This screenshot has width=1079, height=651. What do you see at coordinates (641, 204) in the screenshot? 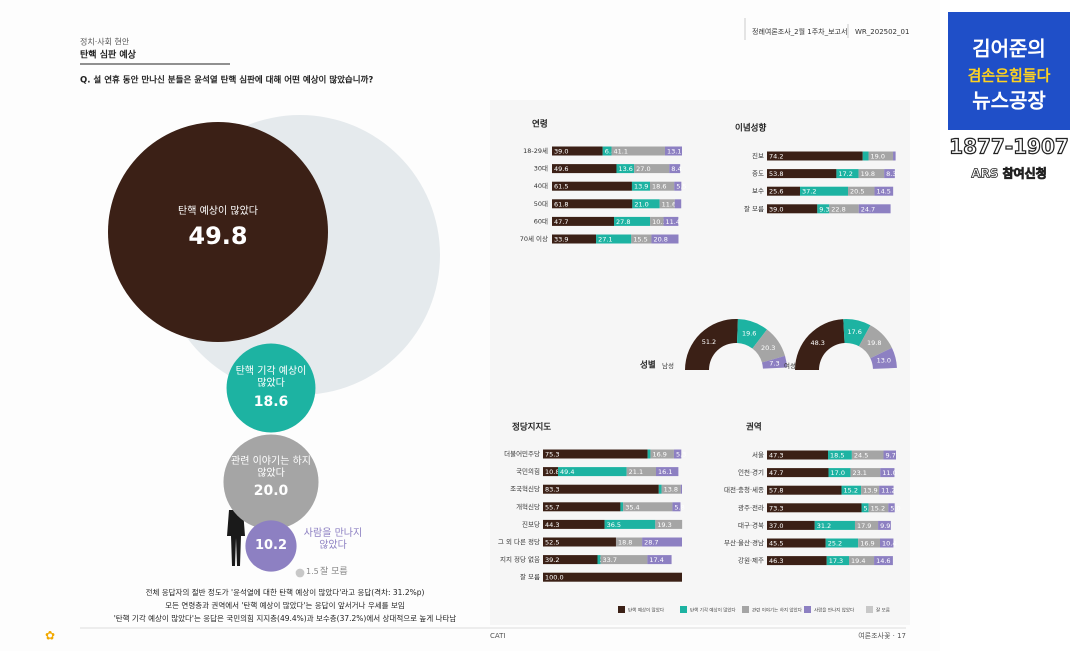
I see `data-label: 21.0` at bounding box center [641, 204].